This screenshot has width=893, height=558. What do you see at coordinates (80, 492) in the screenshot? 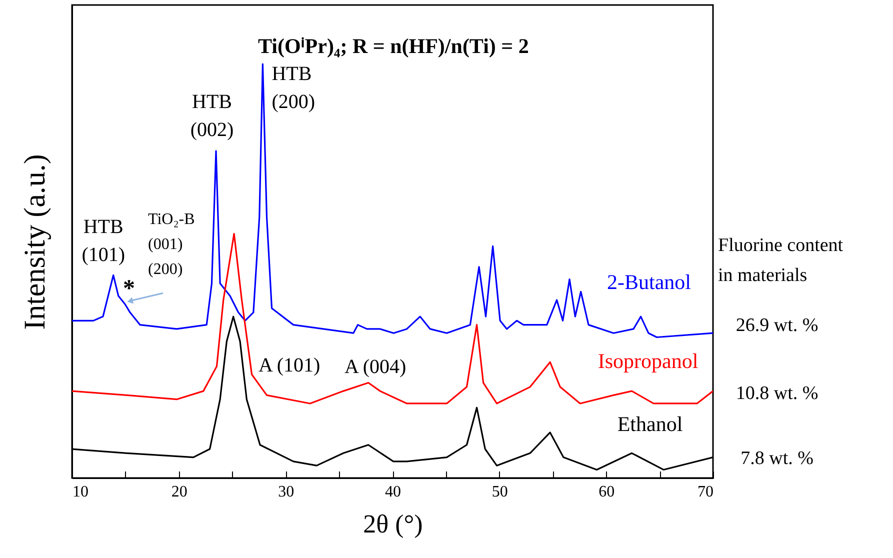
I see `x-tick-label: 10` at bounding box center [80, 492].